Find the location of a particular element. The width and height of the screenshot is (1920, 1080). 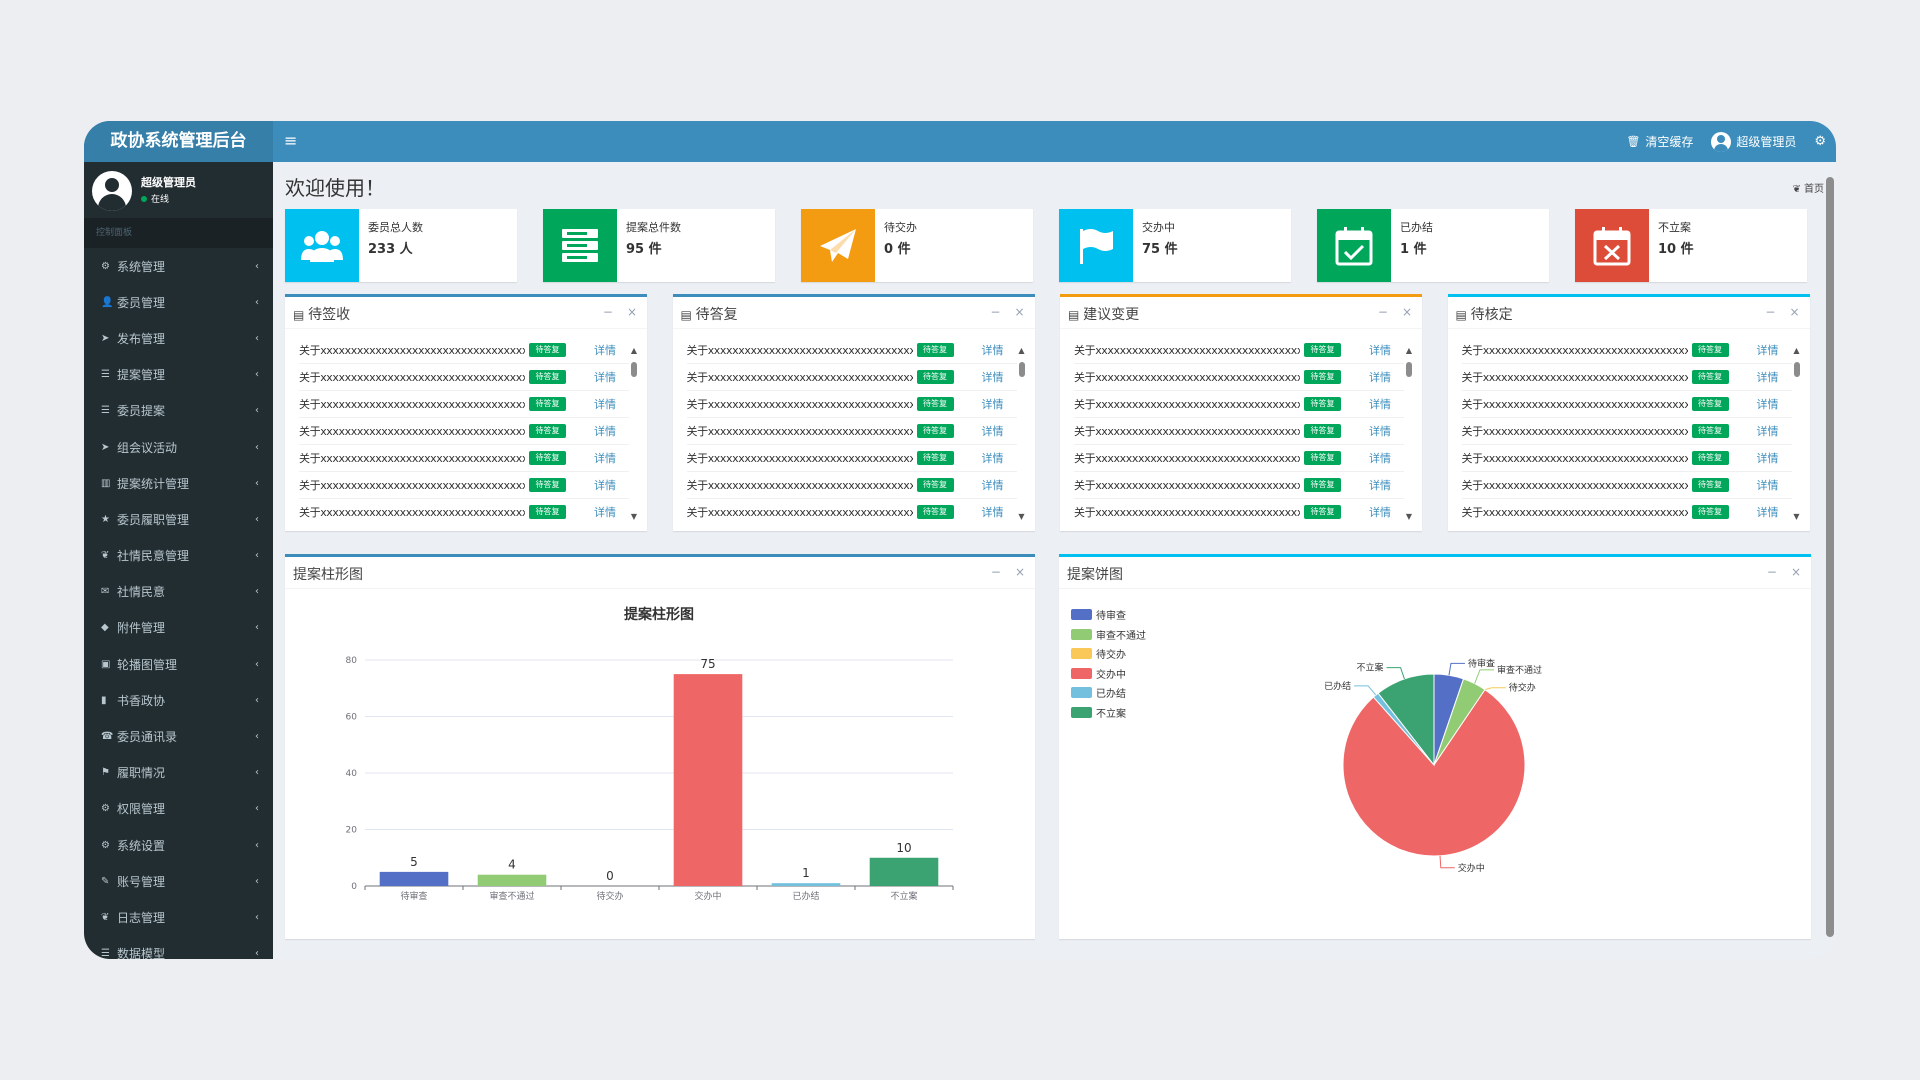

app-logo: 政协系统管理后台 is located at coordinates (178, 141).